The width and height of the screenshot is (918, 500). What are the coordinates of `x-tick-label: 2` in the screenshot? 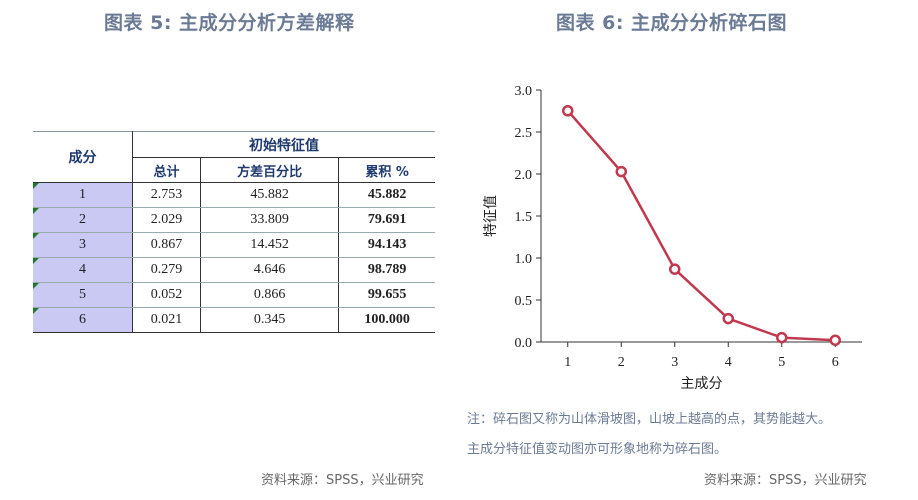 It's located at (621, 362).